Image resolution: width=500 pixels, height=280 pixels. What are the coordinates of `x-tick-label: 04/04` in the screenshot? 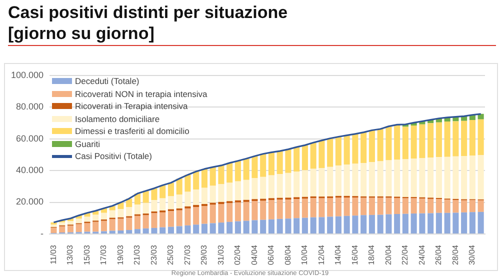 It's located at (254, 255).